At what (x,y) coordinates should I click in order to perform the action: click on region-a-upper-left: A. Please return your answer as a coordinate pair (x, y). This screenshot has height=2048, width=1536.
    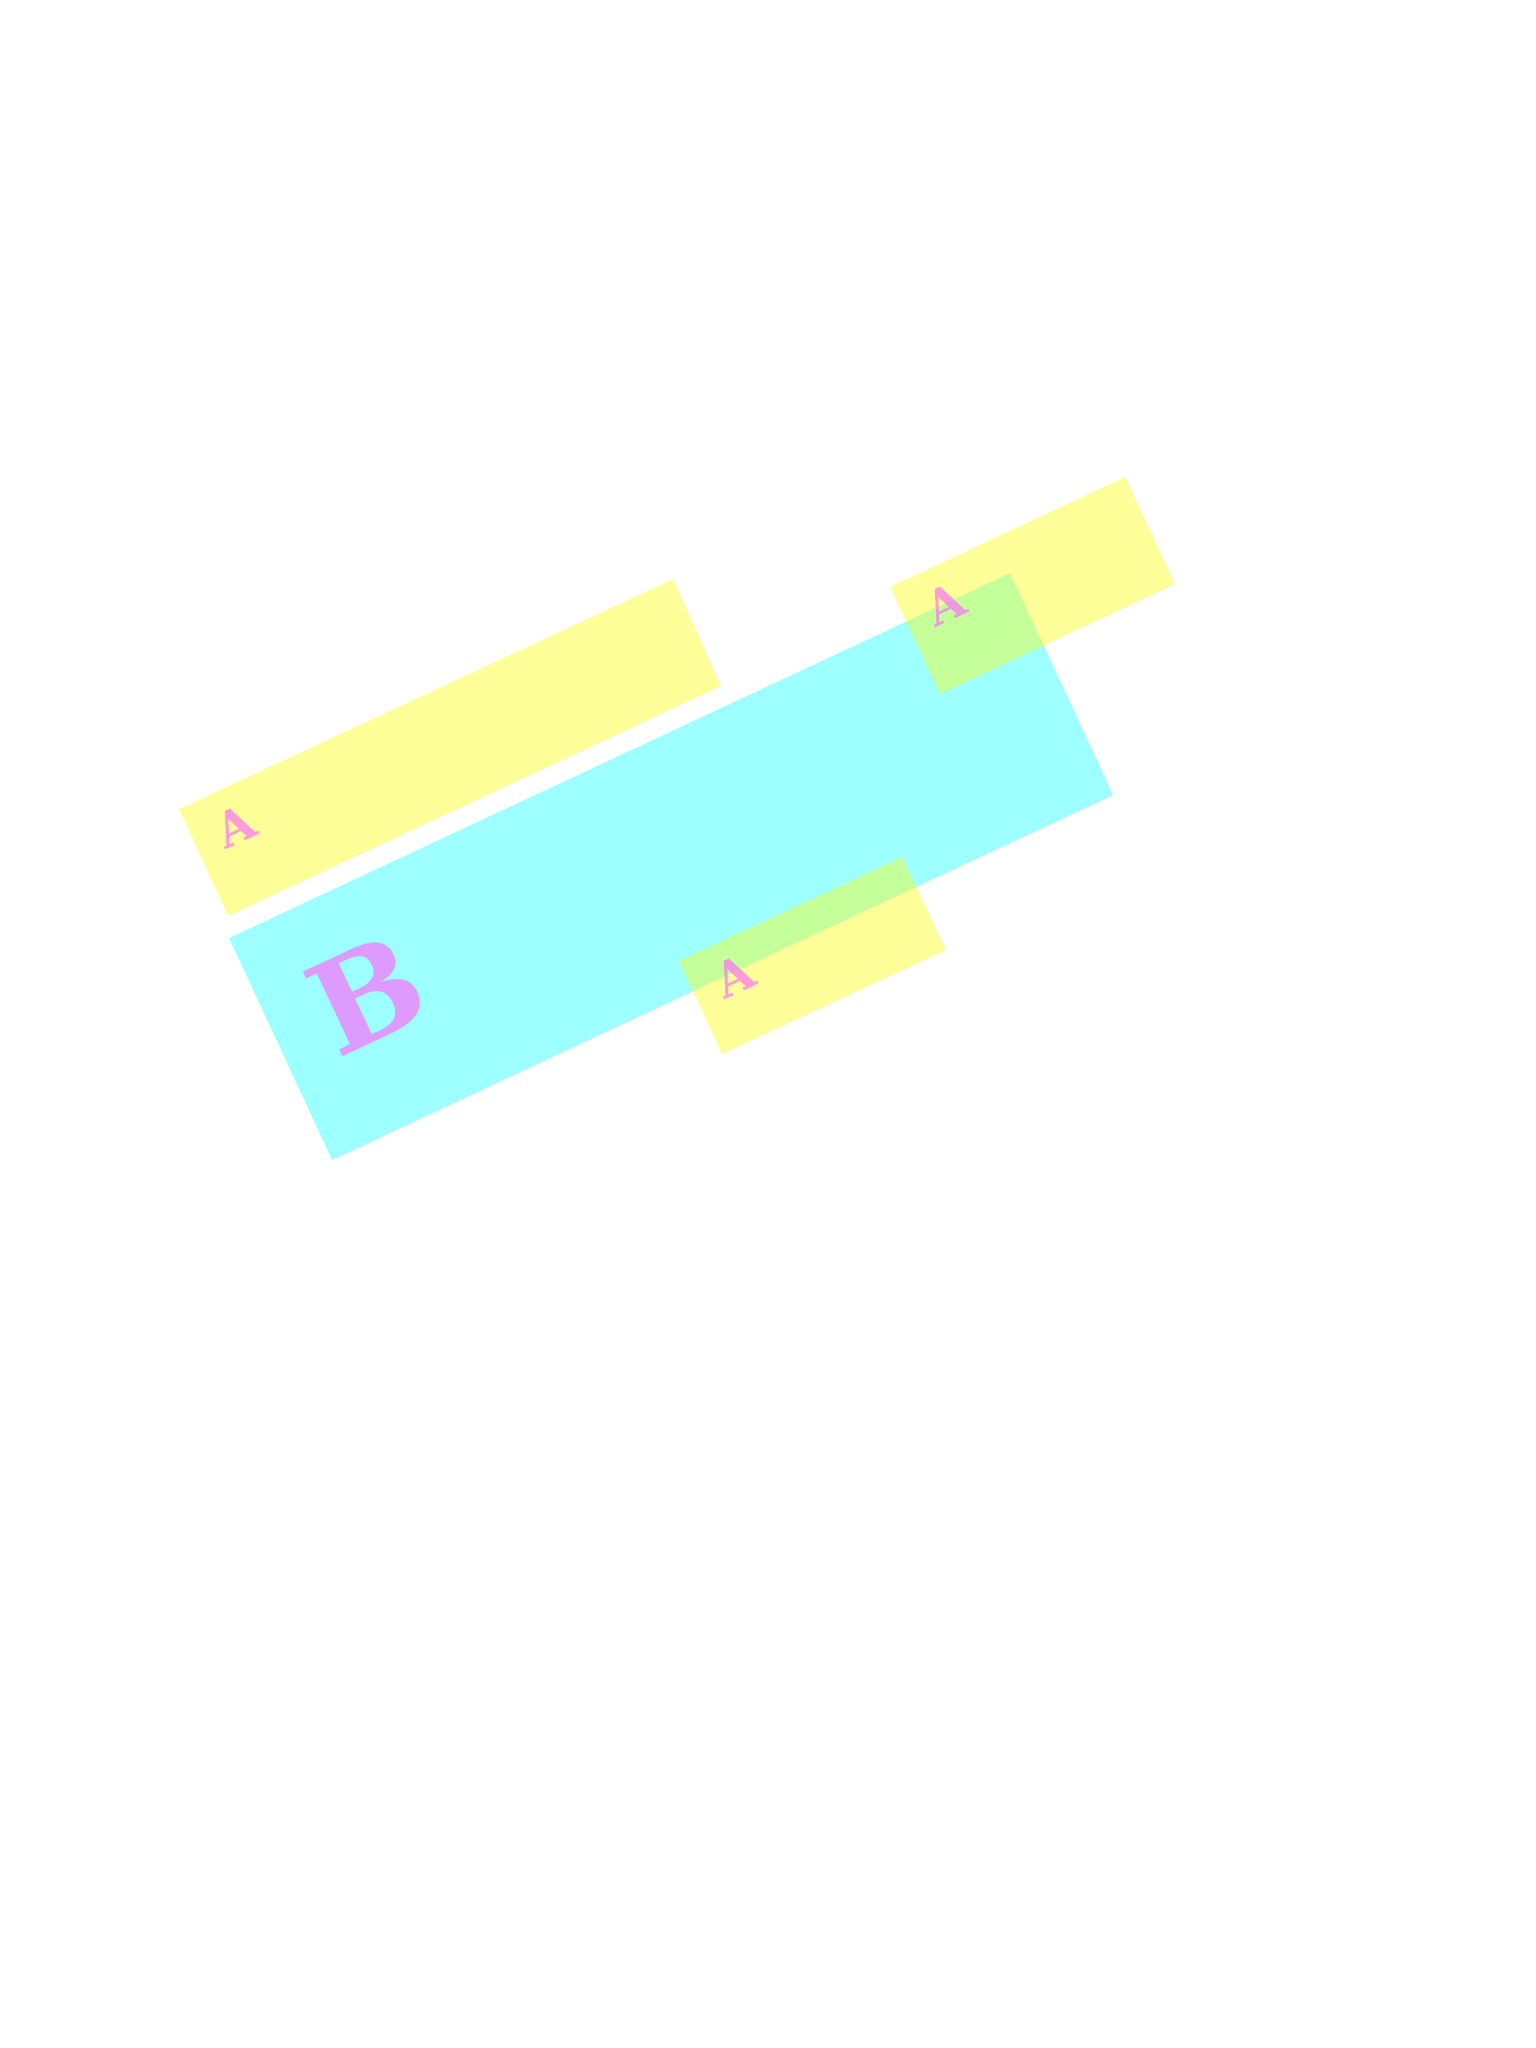
    Looking at the image, I should click on (450, 747).